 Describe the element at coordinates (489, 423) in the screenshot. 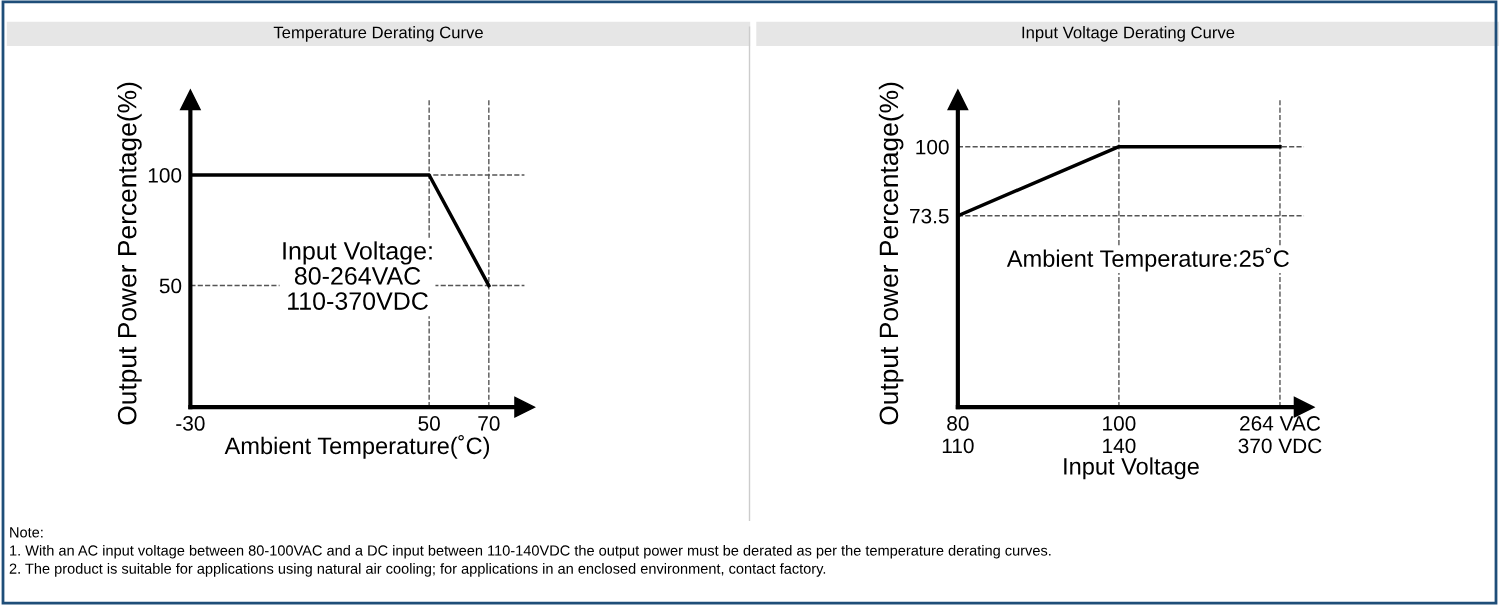

I see `x-tick-label: 70` at that location.